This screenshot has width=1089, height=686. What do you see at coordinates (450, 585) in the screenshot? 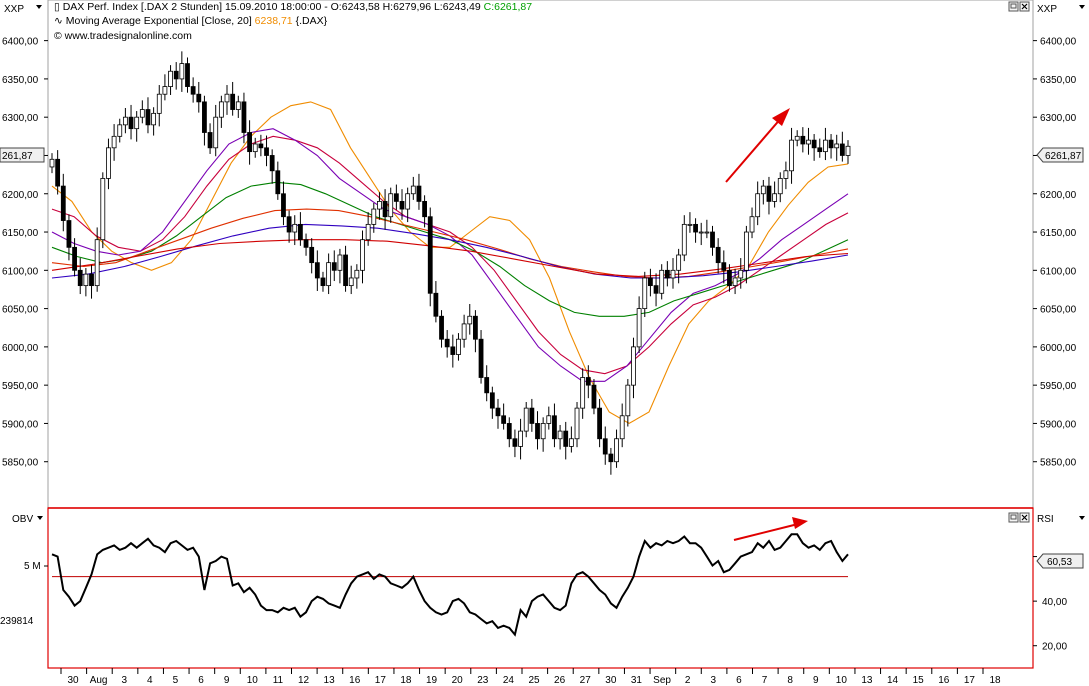
I see `rsi-line` at bounding box center [450, 585].